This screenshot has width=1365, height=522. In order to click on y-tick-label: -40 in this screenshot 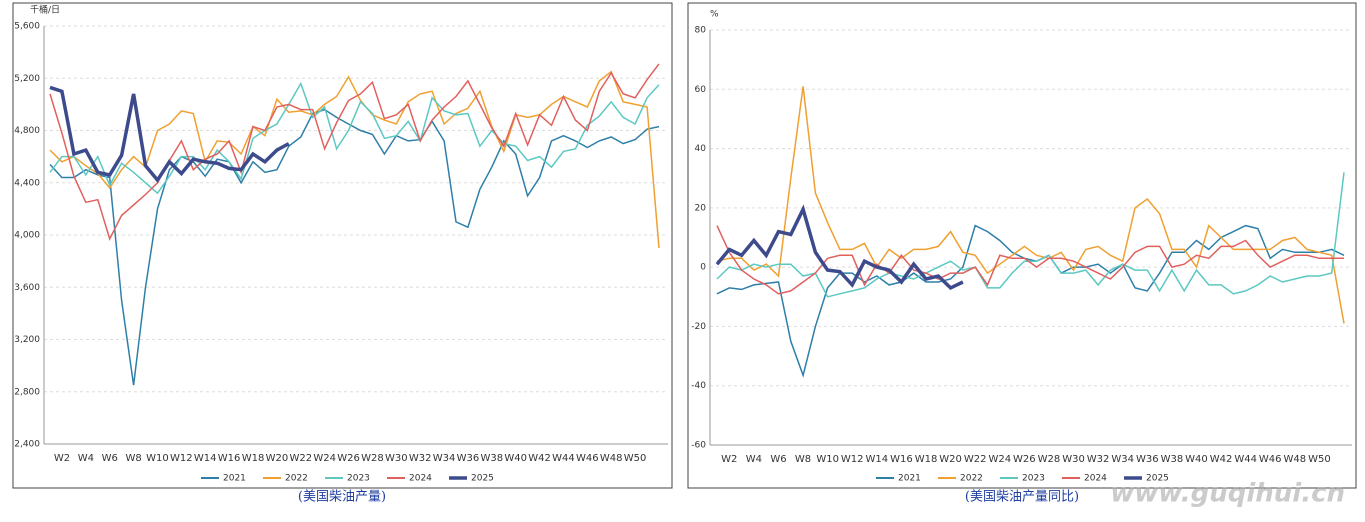, I will do `click(698, 386)`.